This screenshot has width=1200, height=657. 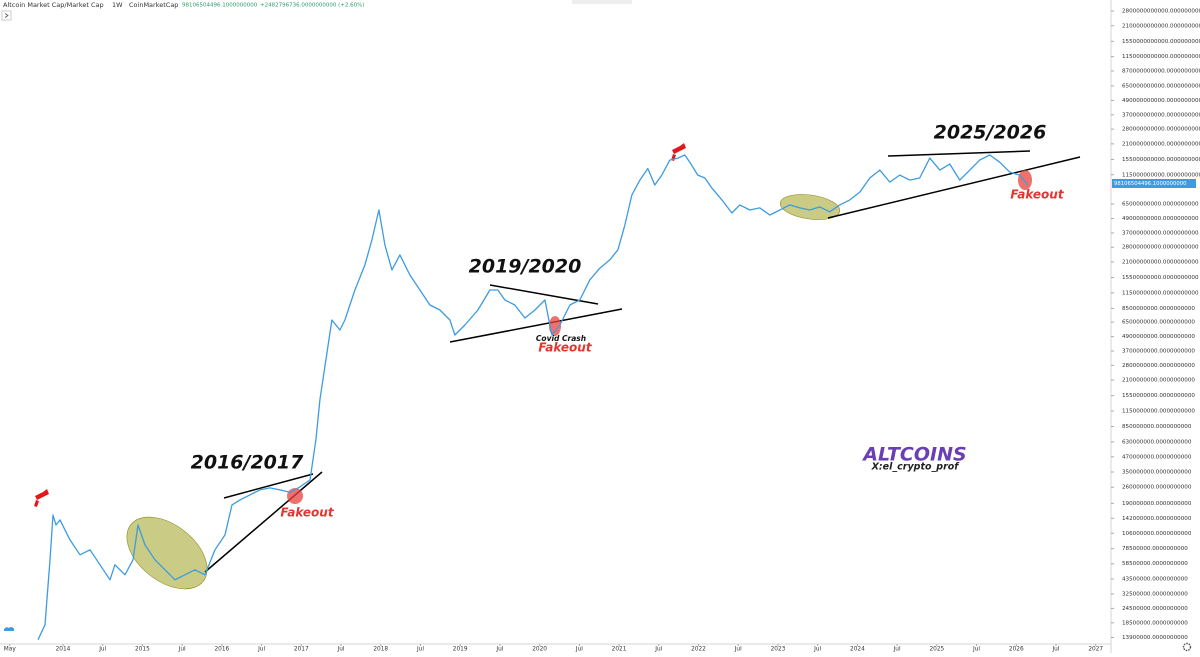 I want to click on price-tag-box, so click(x=1154, y=183).